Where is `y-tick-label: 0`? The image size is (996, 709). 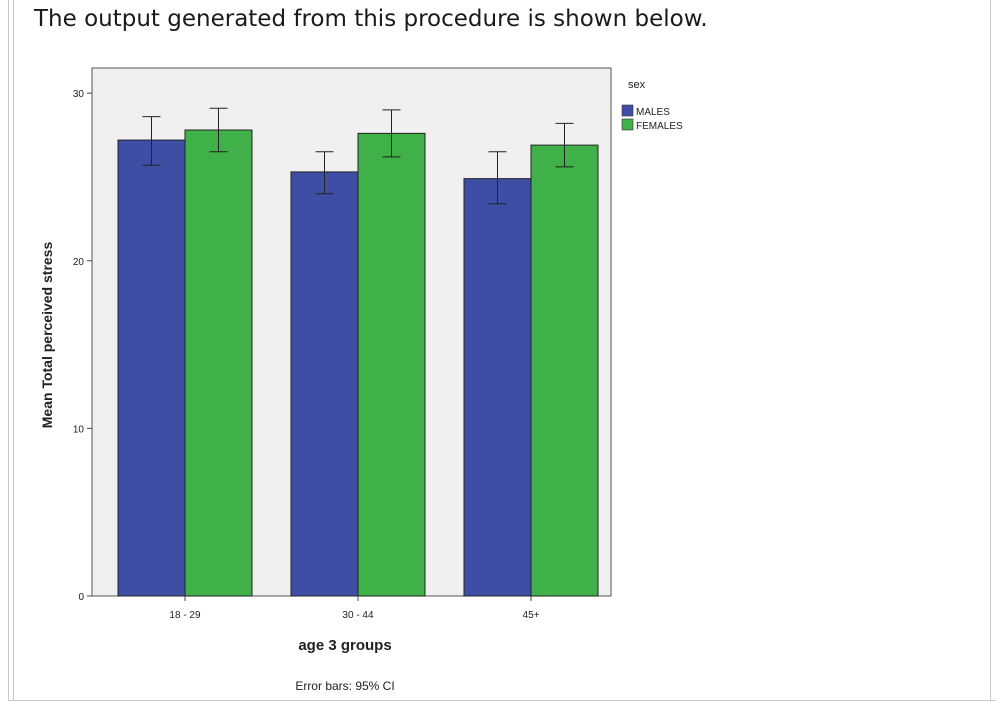 y-tick-label: 0 is located at coordinates (81, 597).